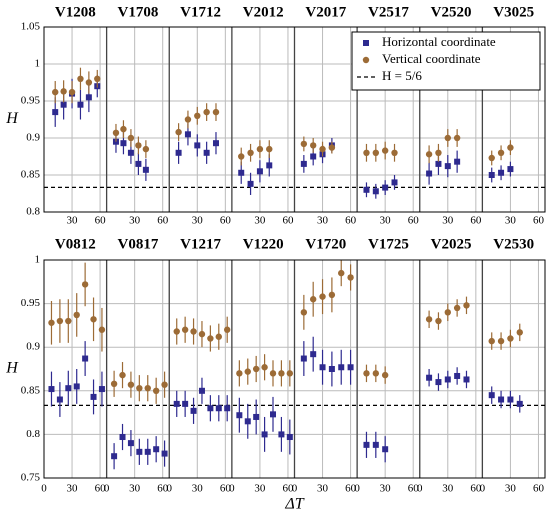  Describe the element at coordinates (75, 12) in the screenshot. I see `panel-title: V1208` at that location.